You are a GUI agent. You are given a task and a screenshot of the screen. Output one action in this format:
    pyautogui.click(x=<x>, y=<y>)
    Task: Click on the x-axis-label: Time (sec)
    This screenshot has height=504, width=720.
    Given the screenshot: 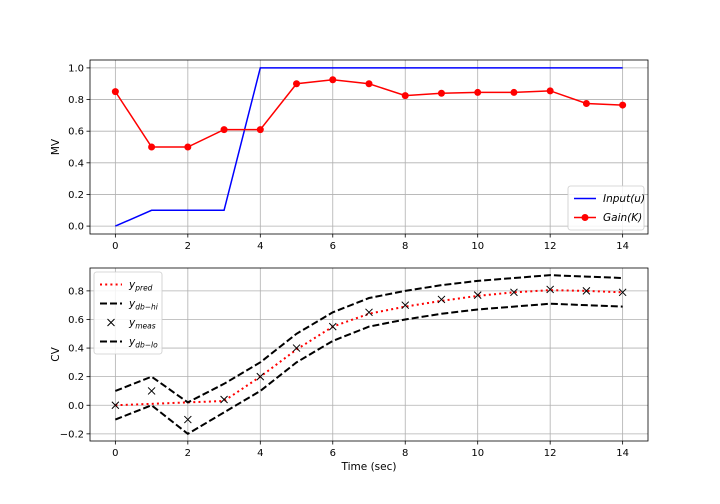 What is the action you would take?
    pyautogui.click(x=369, y=467)
    